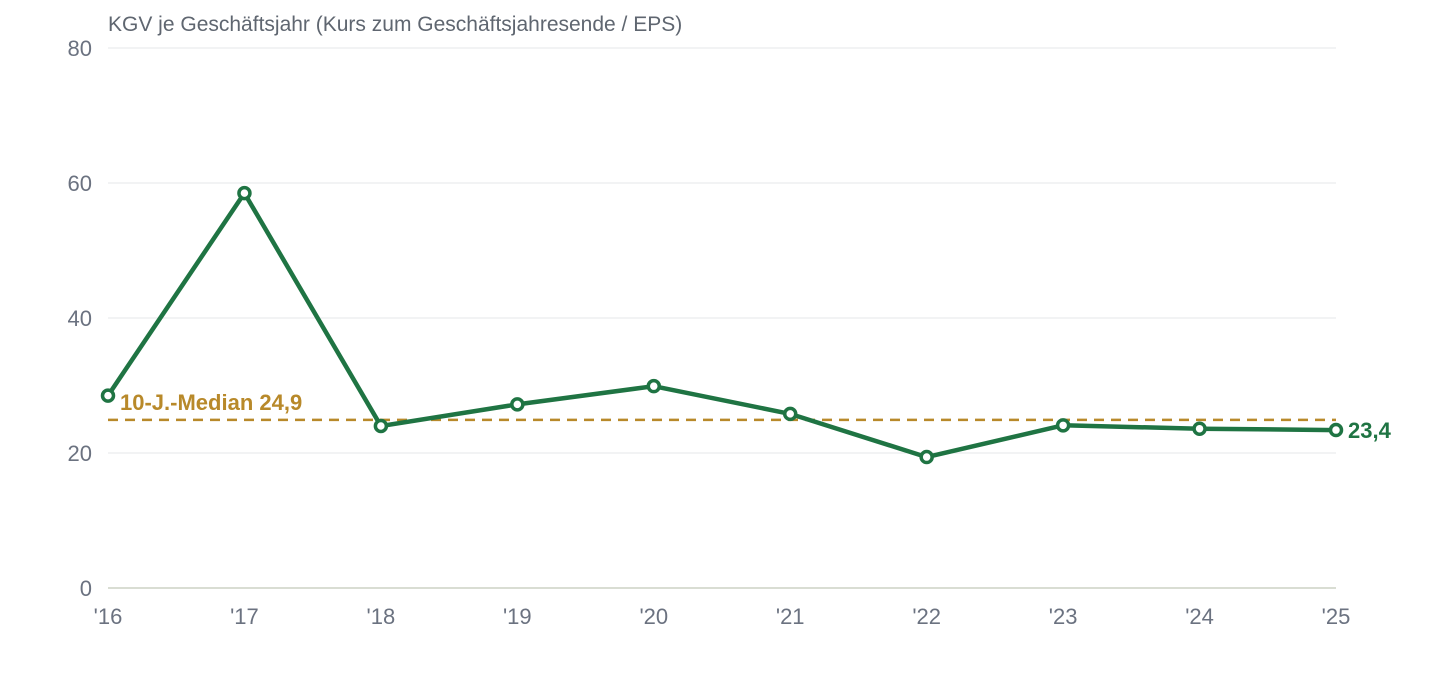 Image resolution: width=1440 pixels, height=680 pixels. Describe the element at coordinates (381, 616) in the screenshot. I see `x-tick-label: '18` at that location.